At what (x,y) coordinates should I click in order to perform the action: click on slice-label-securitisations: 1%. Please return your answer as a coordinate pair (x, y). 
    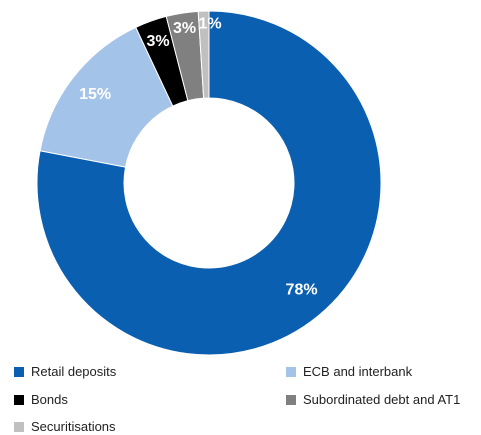
    Looking at the image, I should click on (209, 24).